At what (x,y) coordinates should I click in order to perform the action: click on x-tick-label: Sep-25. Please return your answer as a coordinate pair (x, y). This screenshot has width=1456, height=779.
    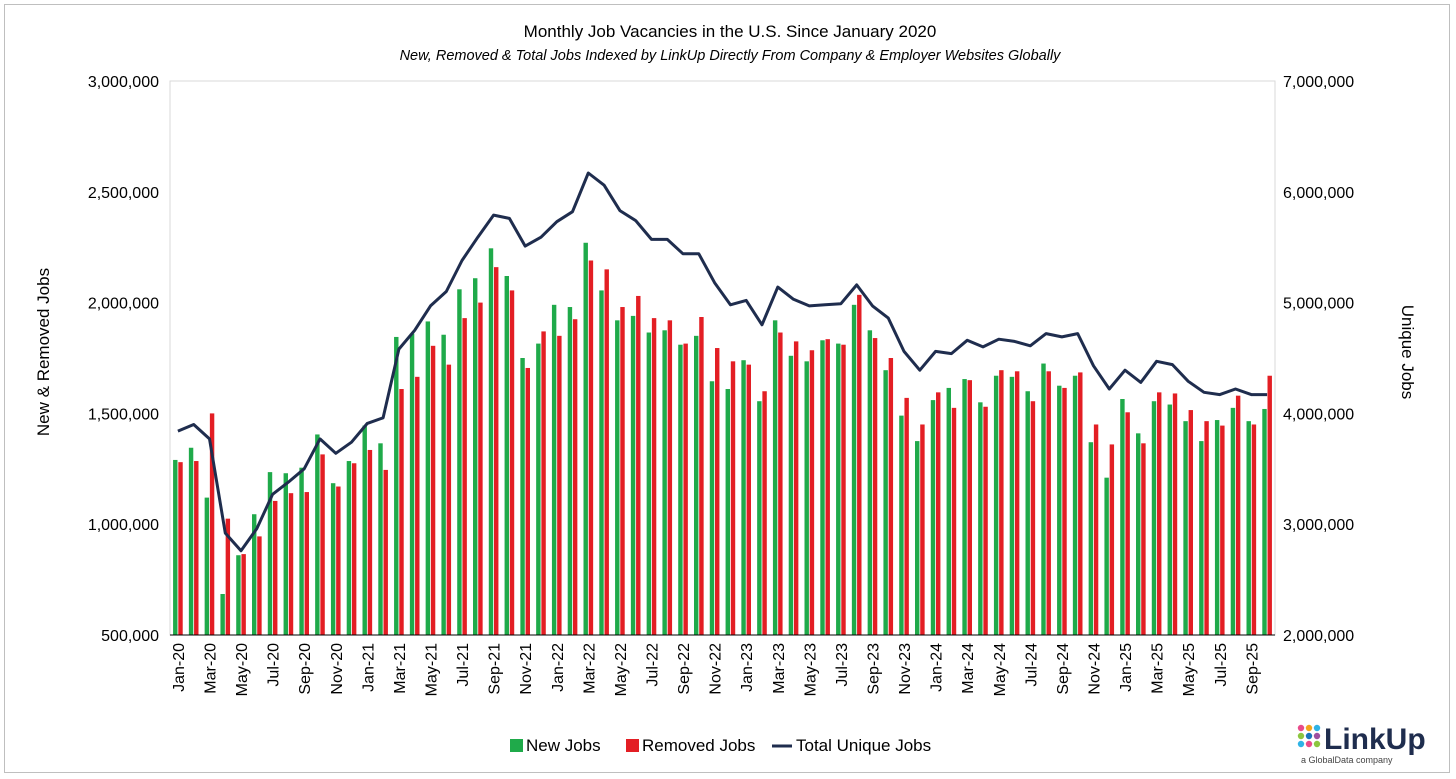
    Looking at the image, I should click on (1252, 669).